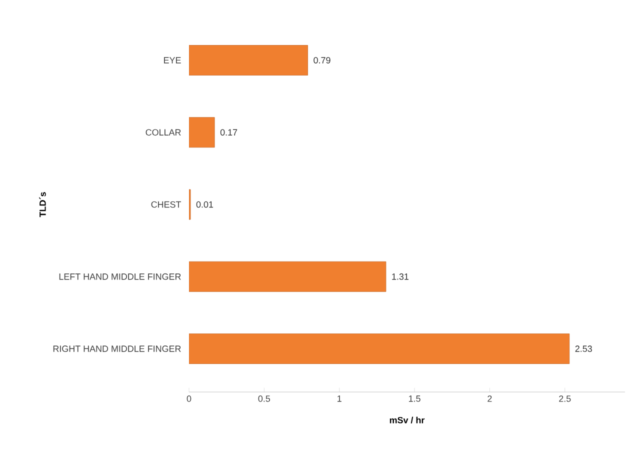 Image resolution: width=635 pixels, height=459 pixels. I want to click on data-label: 0.79, so click(322, 60).